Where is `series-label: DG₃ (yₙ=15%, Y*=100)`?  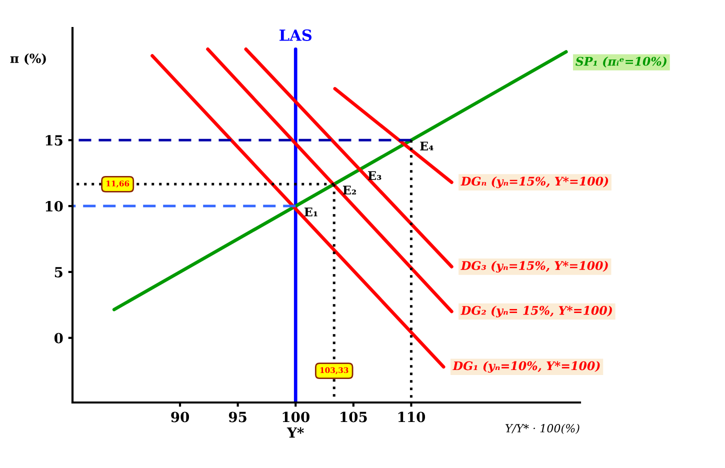
series-label: DG₃ (yₙ=15%, Y*=100) is located at coordinates (534, 266).